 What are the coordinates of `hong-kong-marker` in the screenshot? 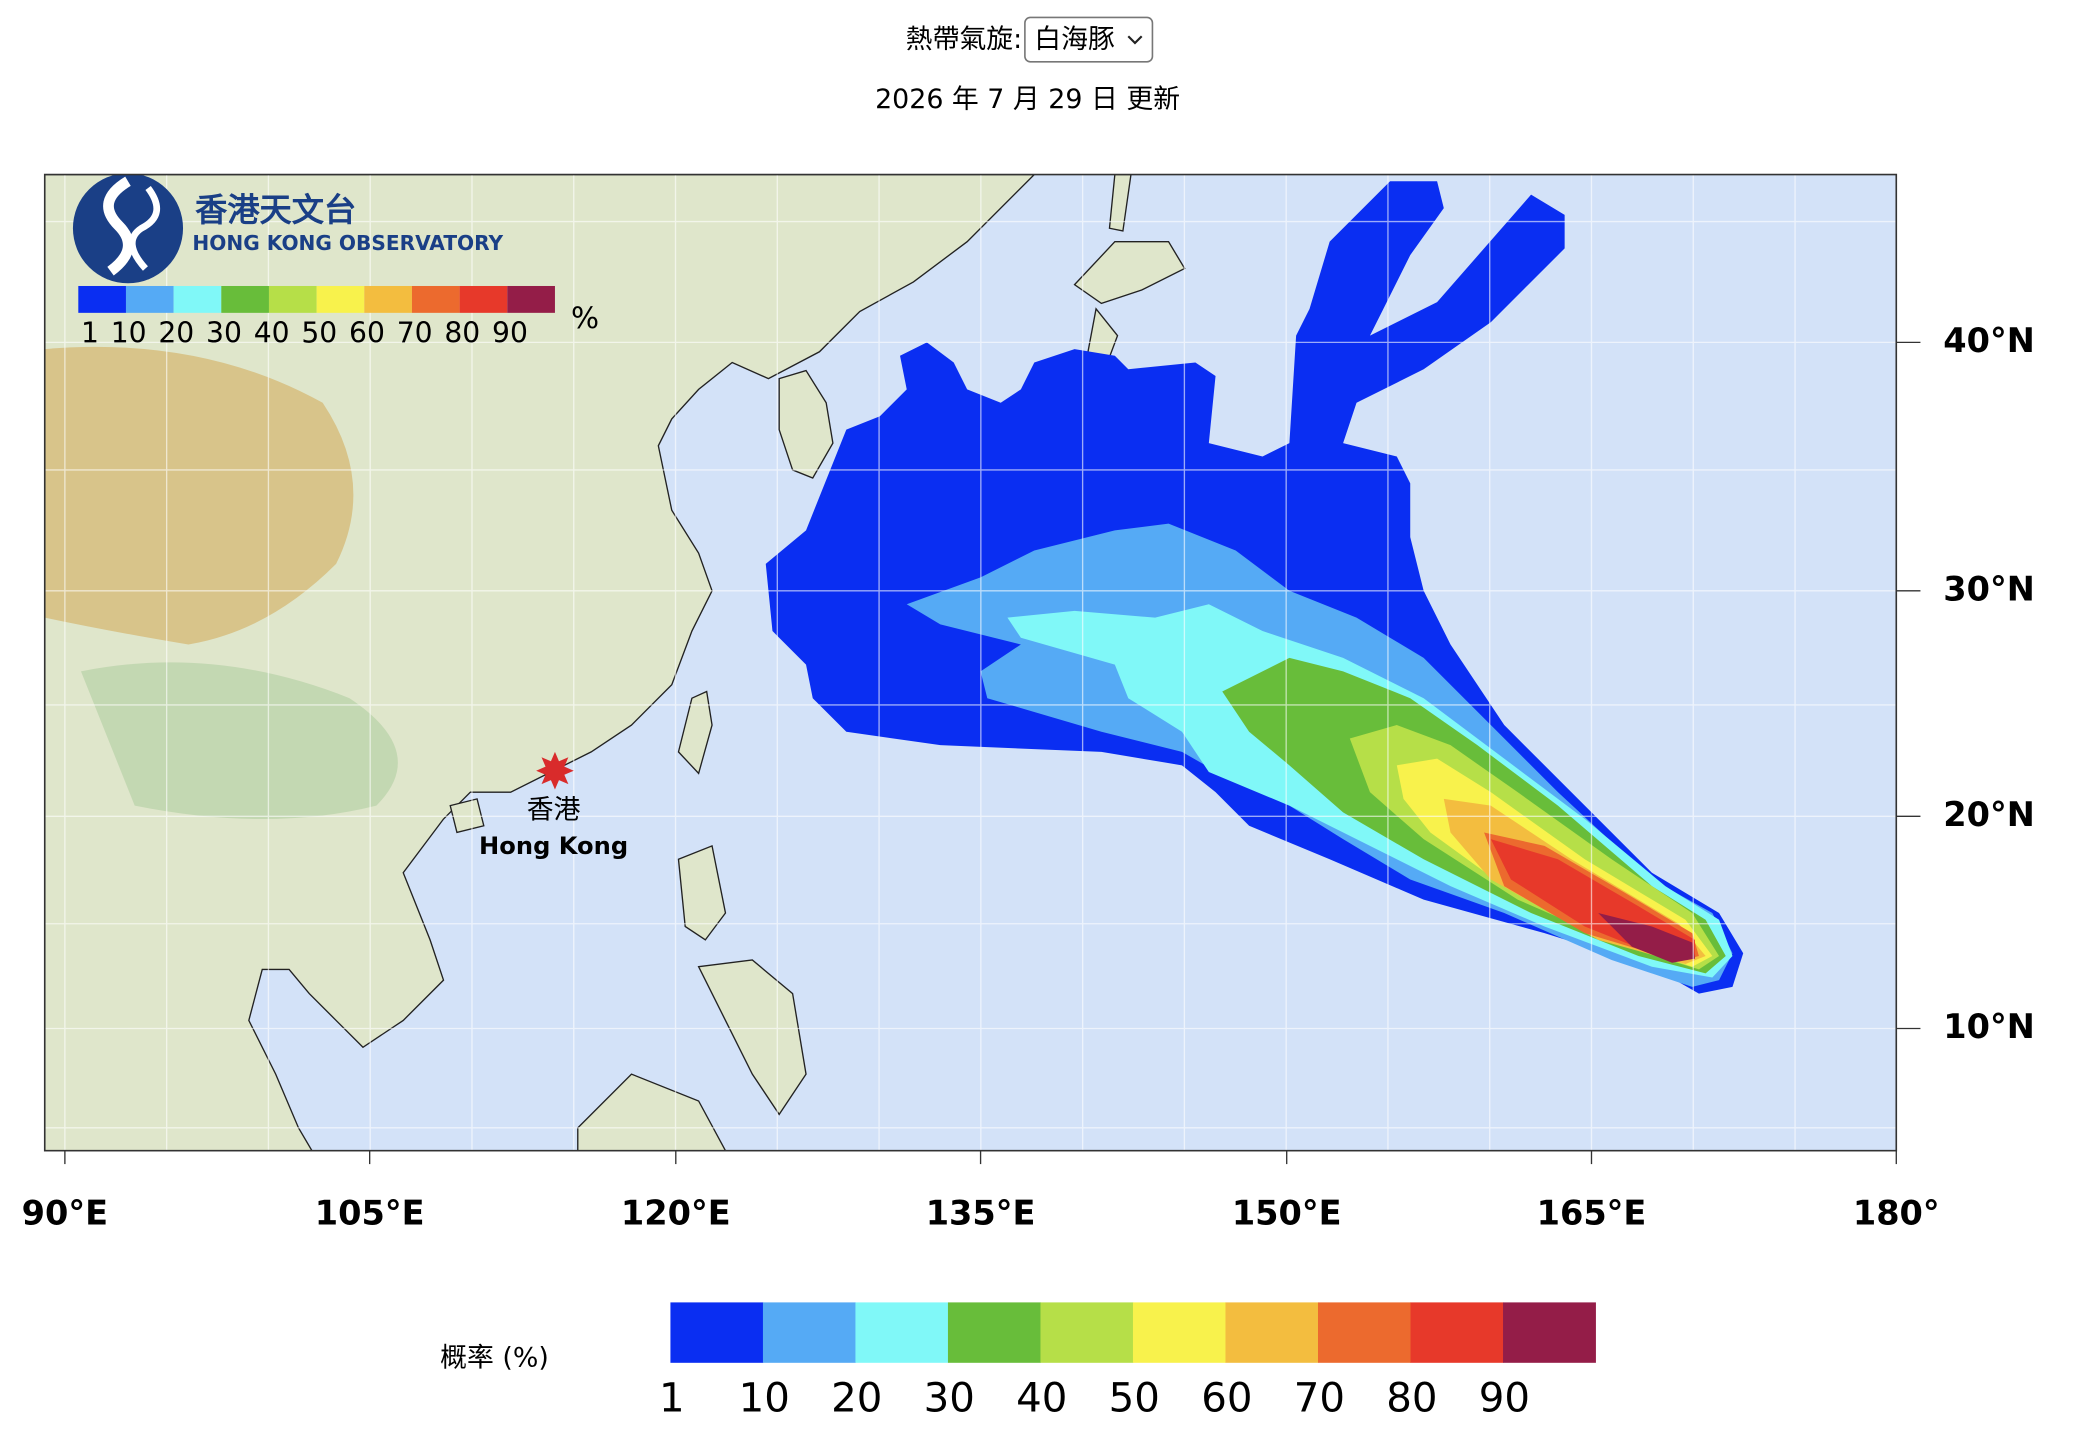 It's located at (555, 770).